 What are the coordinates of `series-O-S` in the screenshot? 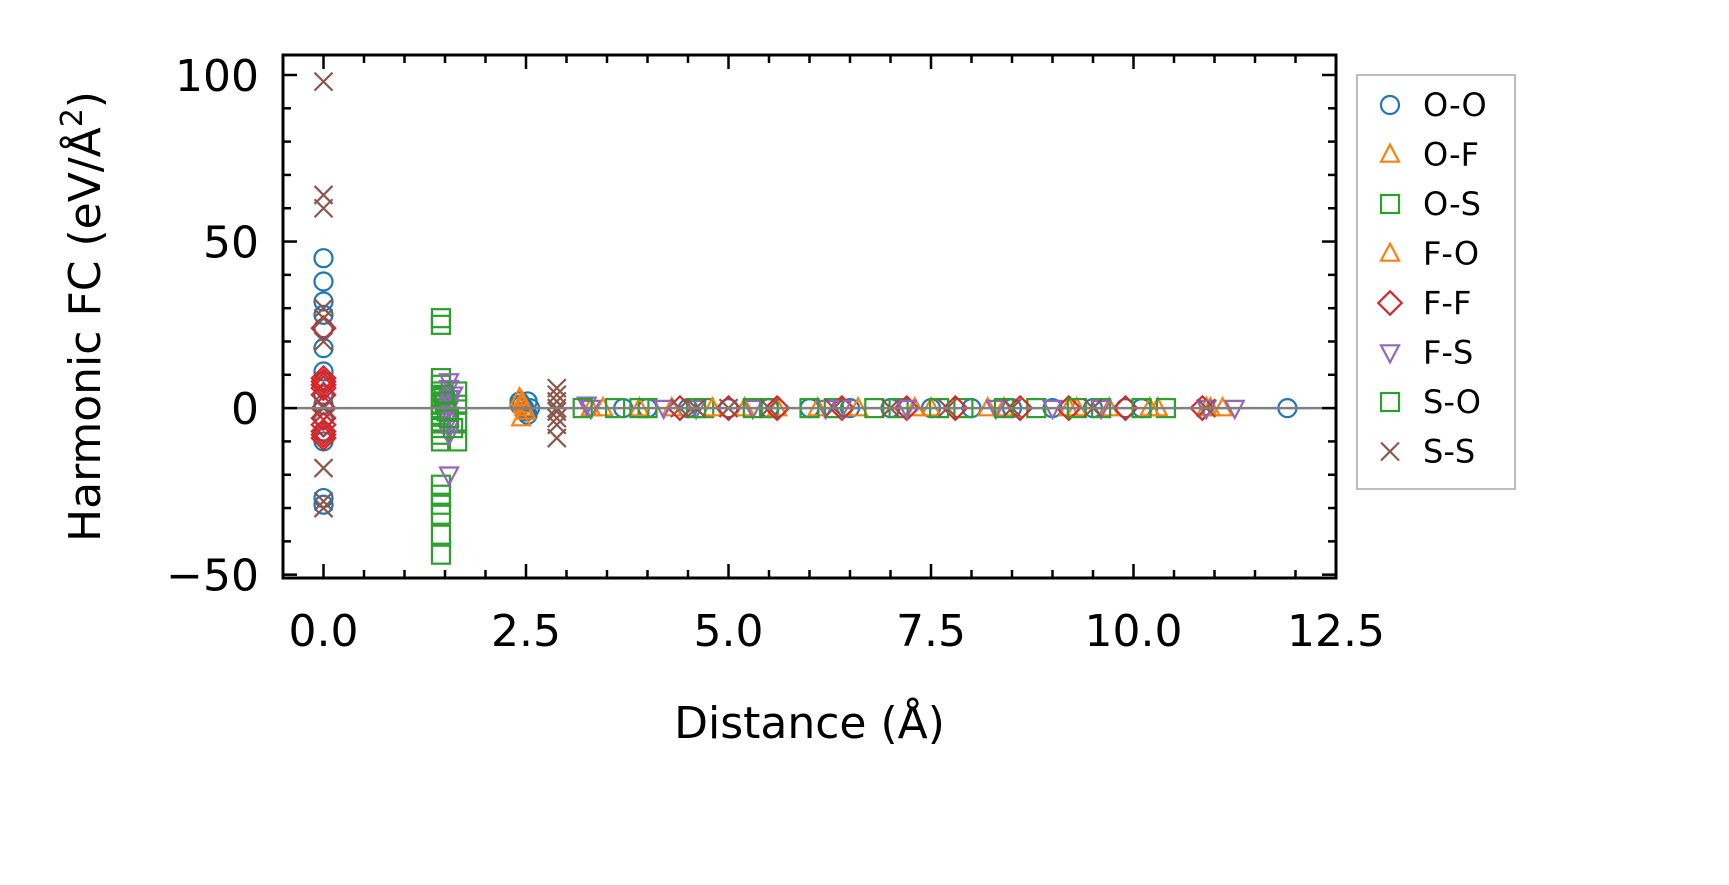 It's located at (803, 436).